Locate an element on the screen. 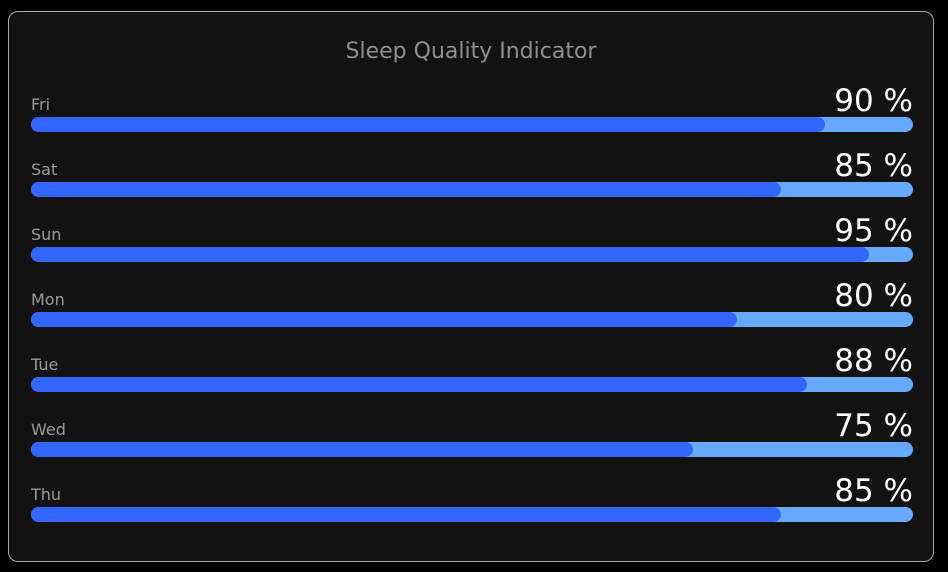 Image resolution: width=948 pixels, height=572 pixels. value-label: 88 % is located at coordinates (873, 361).